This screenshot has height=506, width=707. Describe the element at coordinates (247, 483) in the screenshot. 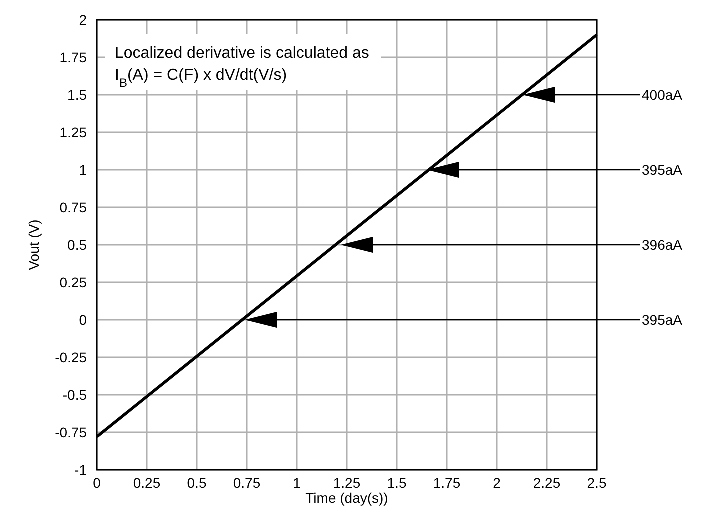

I see `x-tick-label: 0.75` at that location.